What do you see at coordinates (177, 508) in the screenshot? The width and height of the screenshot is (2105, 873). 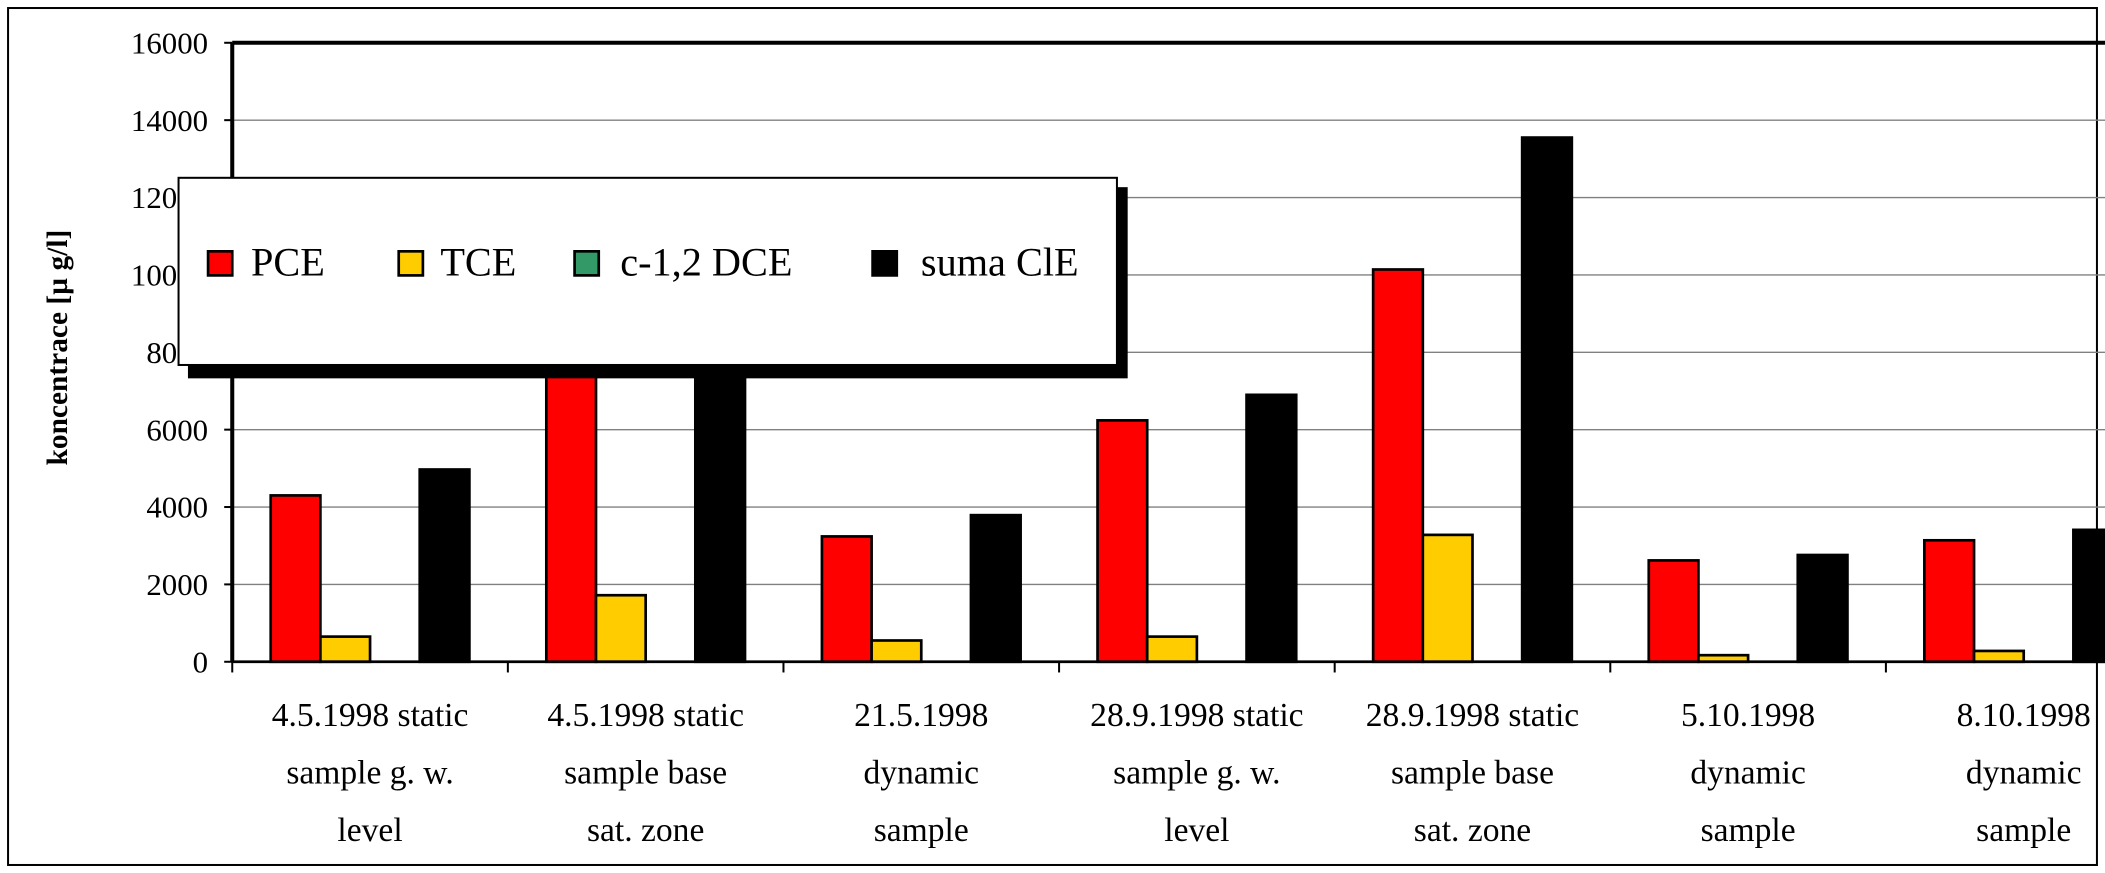 I see `y-tick-label: 4000` at bounding box center [177, 508].